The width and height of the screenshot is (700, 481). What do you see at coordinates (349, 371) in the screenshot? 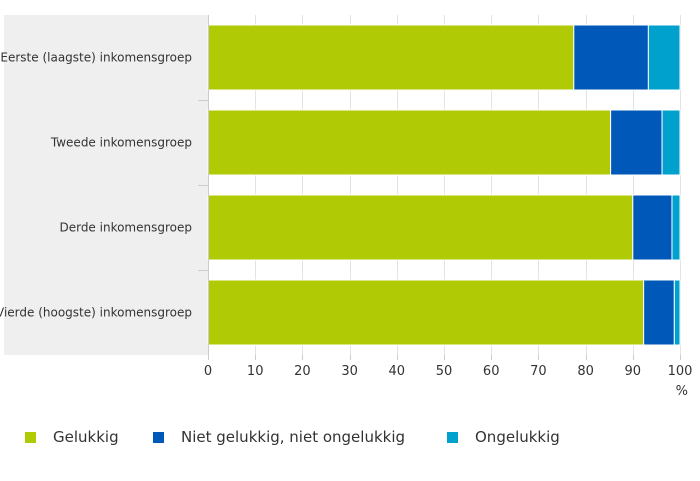
I see `x-tick-label: 30` at bounding box center [349, 371].